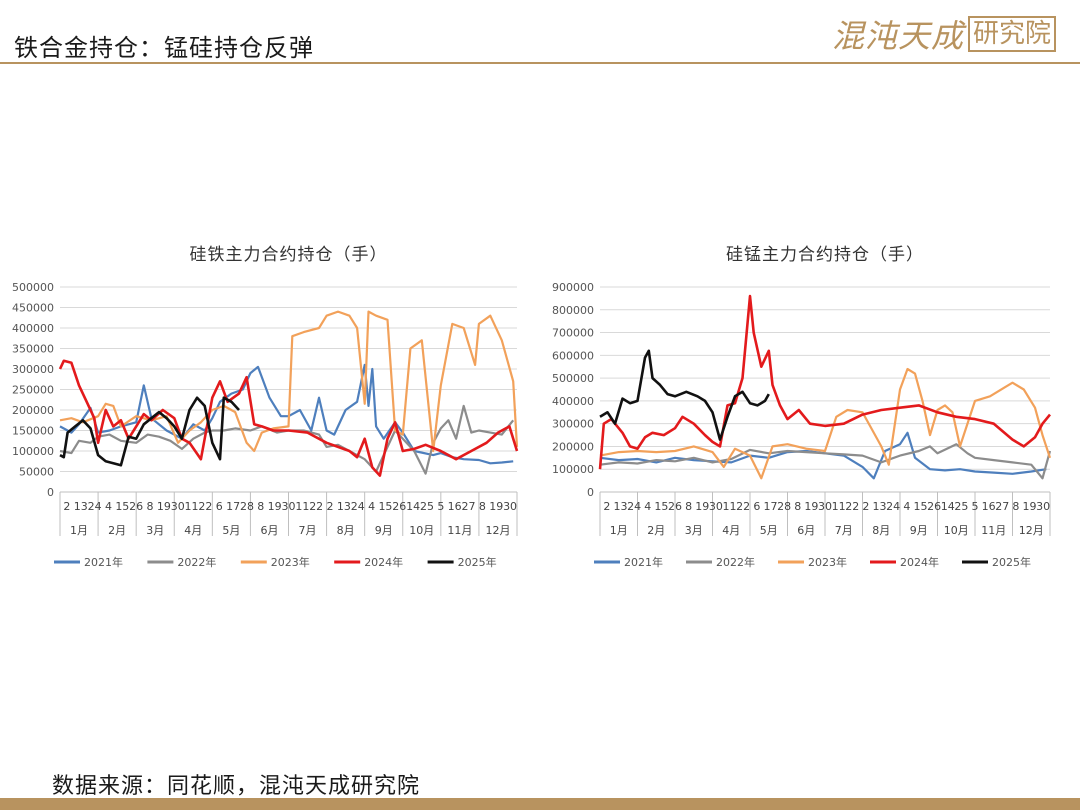  Describe the element at coordinates (735, 562) in the screenshot. I see `legend-label: 2022年` at that location.